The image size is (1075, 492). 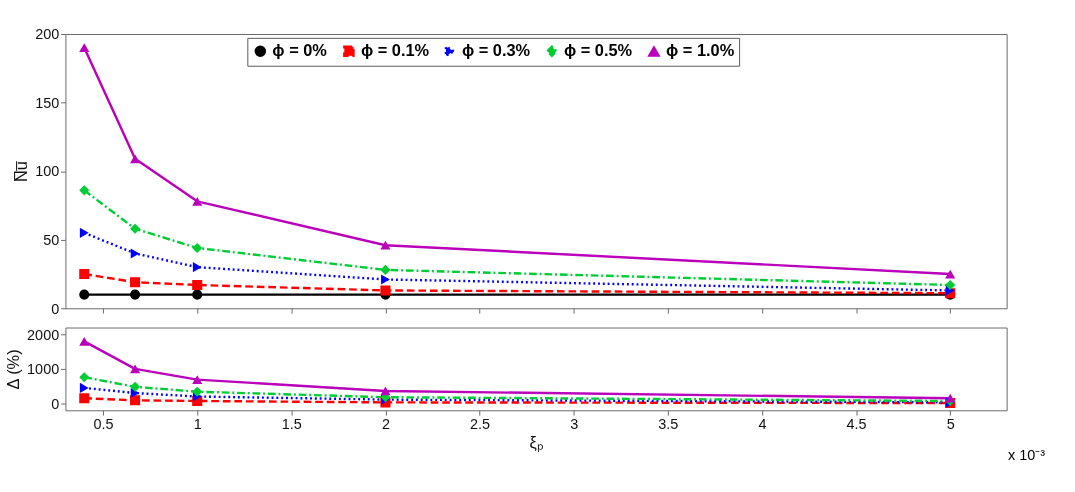 I want to click on x-axis-title: ξₚ, so click(x=536, y=443).